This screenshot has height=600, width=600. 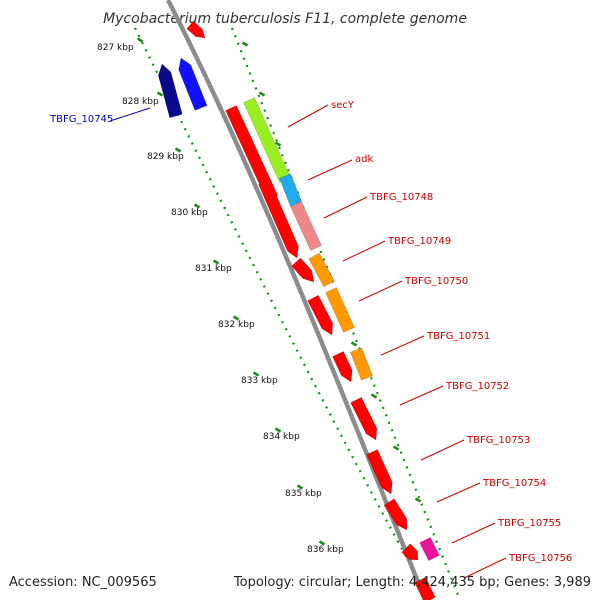 I want to click on tick-label-827: 827 kbp, so click(x=115, y=48).